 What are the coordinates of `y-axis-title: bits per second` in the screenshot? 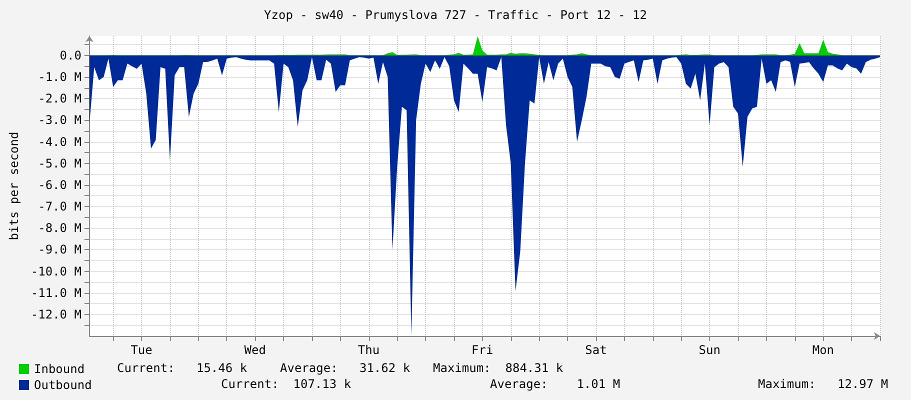 It's located at (14, 186).